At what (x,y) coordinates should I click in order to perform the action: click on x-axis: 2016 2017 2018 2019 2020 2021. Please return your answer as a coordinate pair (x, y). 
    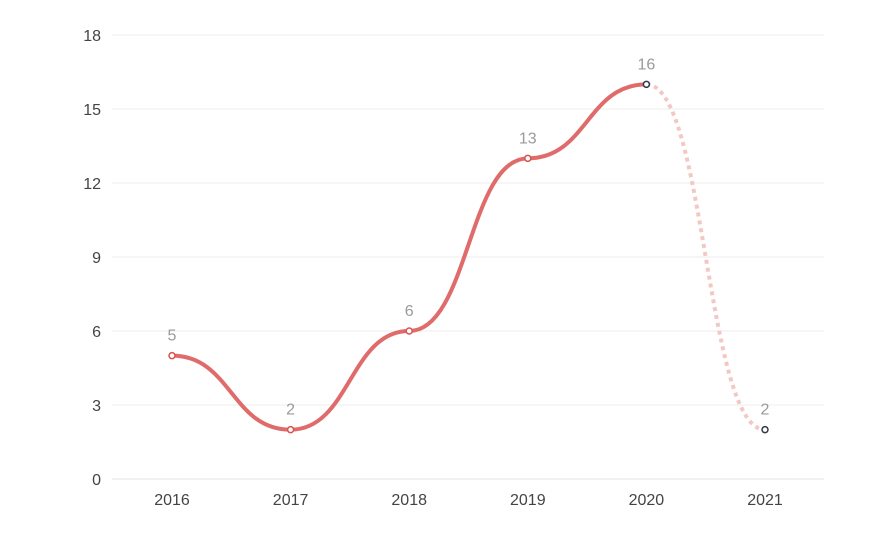
    Looking at the image, I should click on (468, 500).